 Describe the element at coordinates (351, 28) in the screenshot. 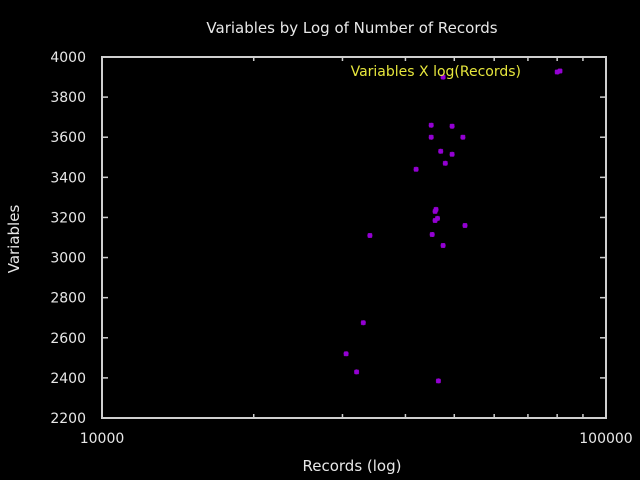

I see `chart-title: Variables by Log of Number of Records` at that location.